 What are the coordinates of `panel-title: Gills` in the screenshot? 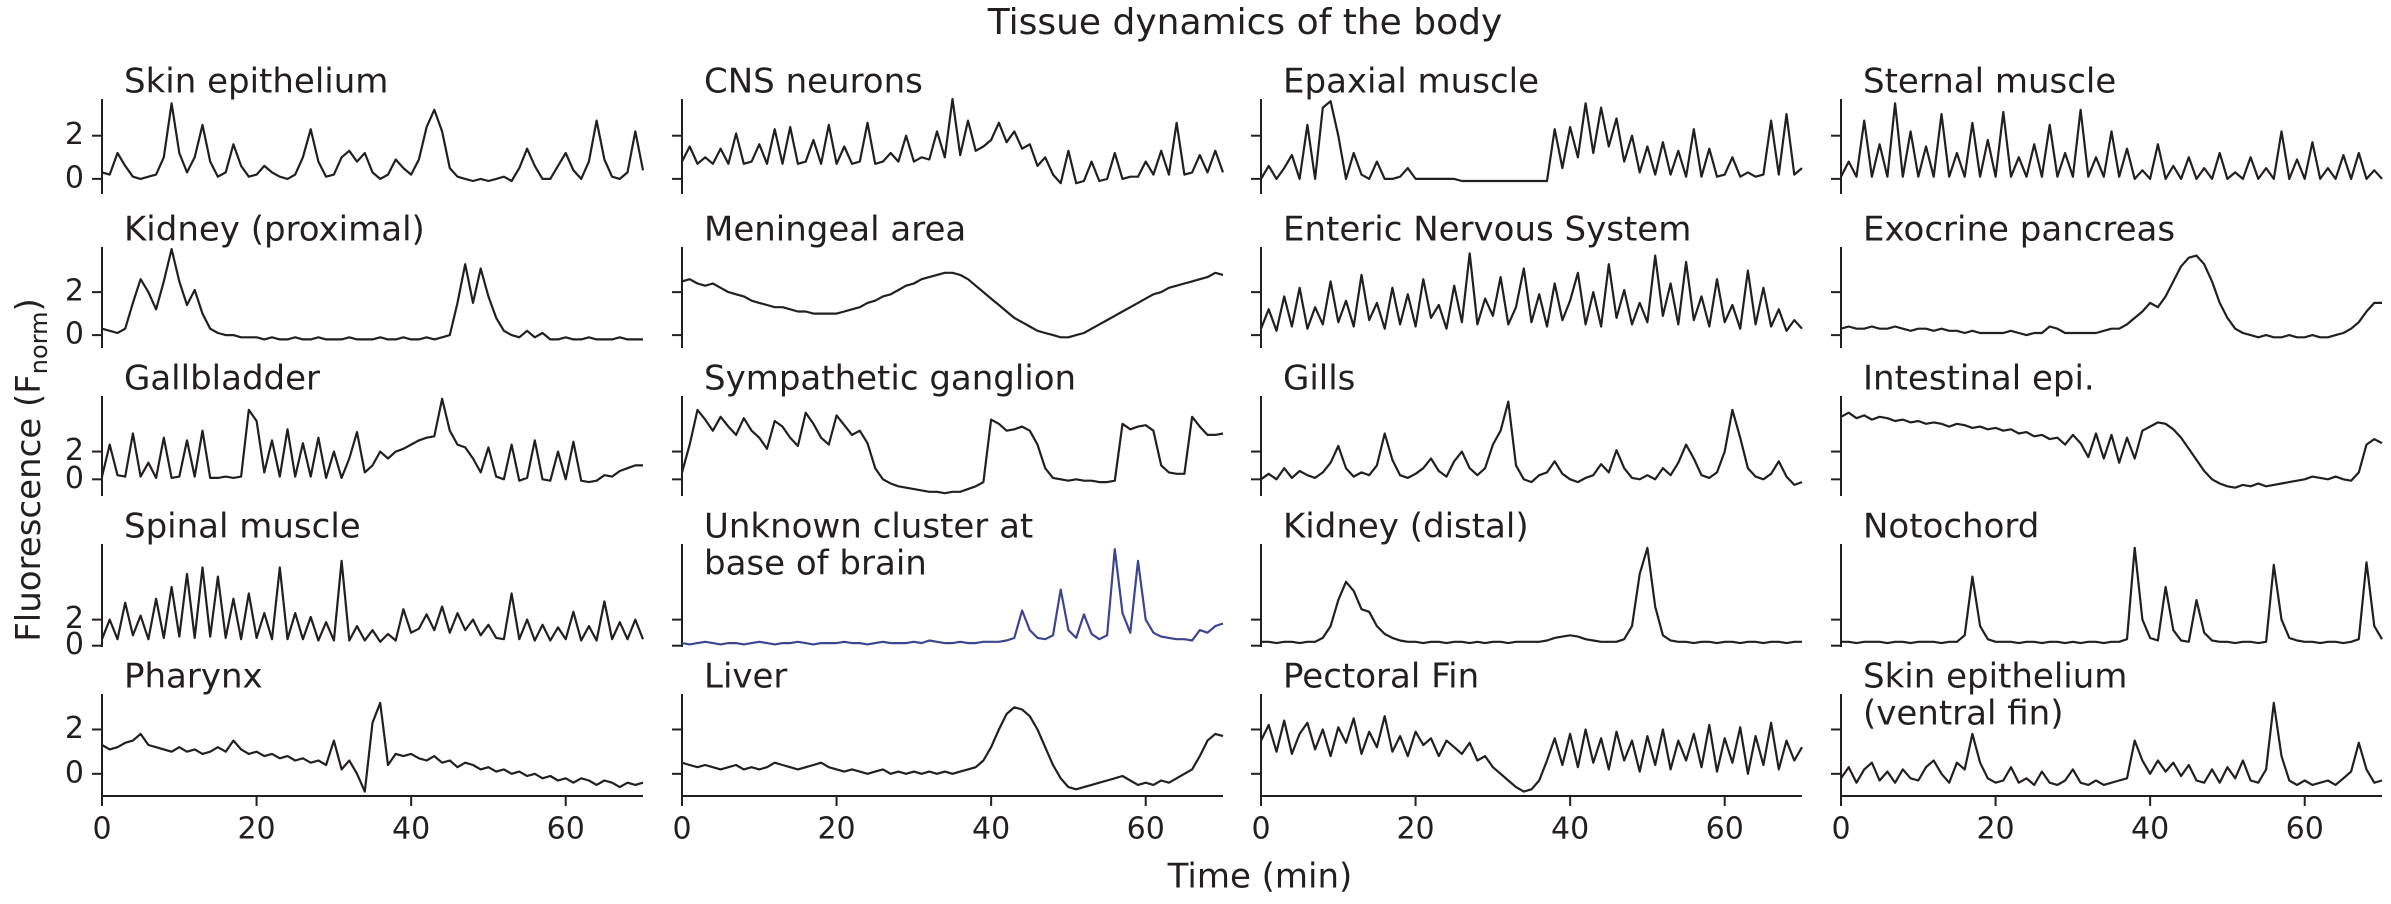 It's located at (1319, 379).